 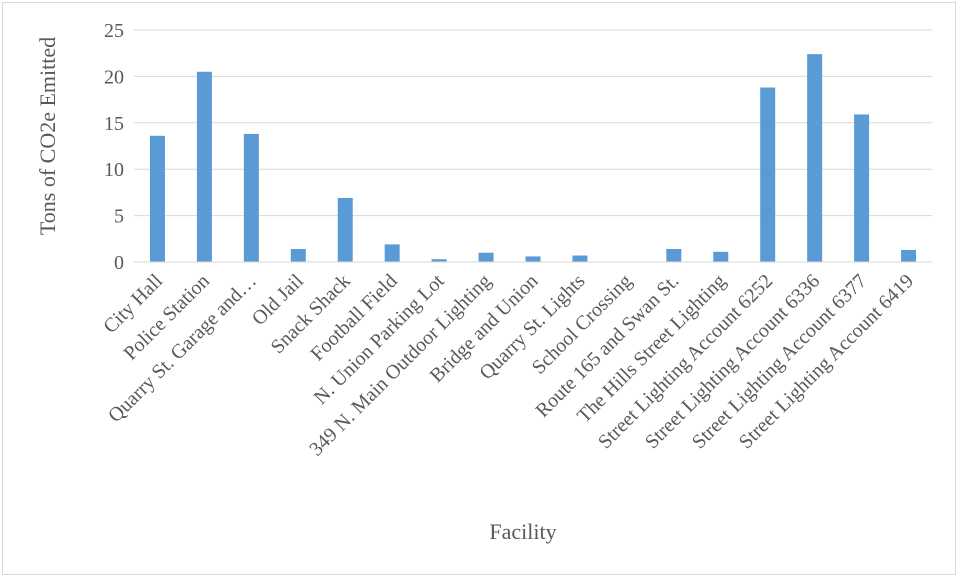 What do you see at coordinates (522, 531) in the screenshot?
I see `x-axis-title: Facility` at bounding box center [522, 531].